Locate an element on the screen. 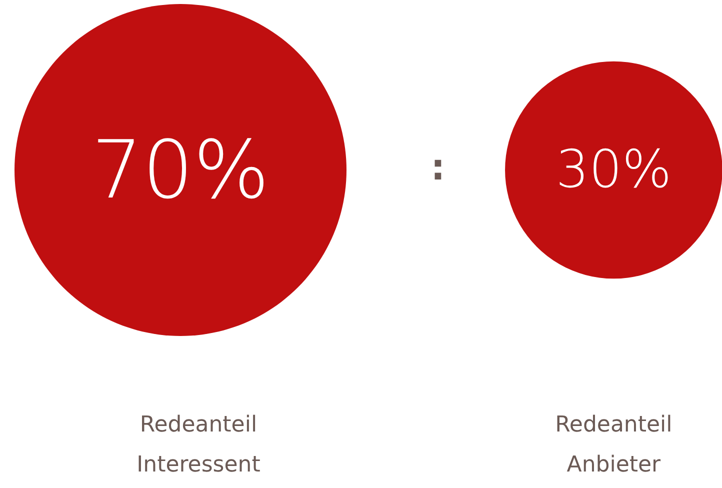  data-label: 30% is located at coordinates (614, 170).